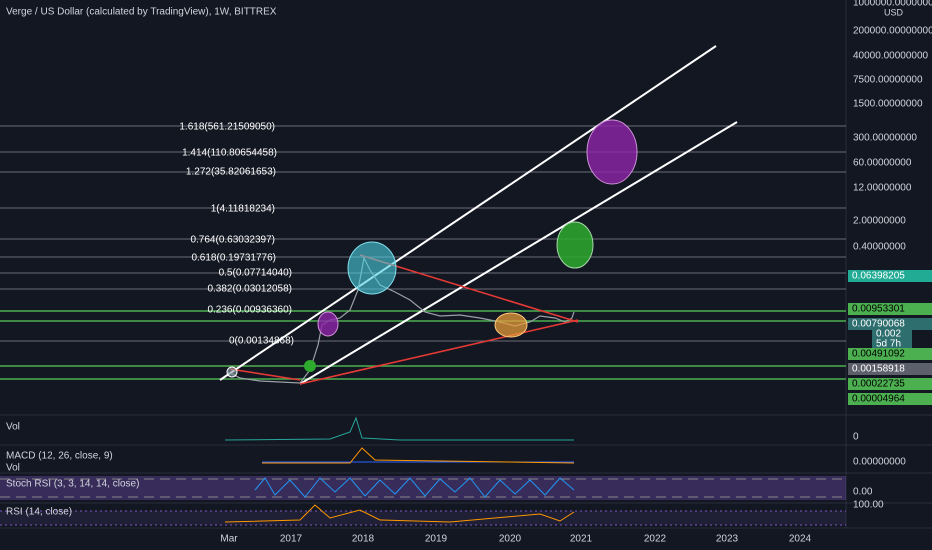  What do you see at coordinates (868, 505) in the screenshot?
I see `panel-axis-label: 100.00` at bounding box center [868, 505].